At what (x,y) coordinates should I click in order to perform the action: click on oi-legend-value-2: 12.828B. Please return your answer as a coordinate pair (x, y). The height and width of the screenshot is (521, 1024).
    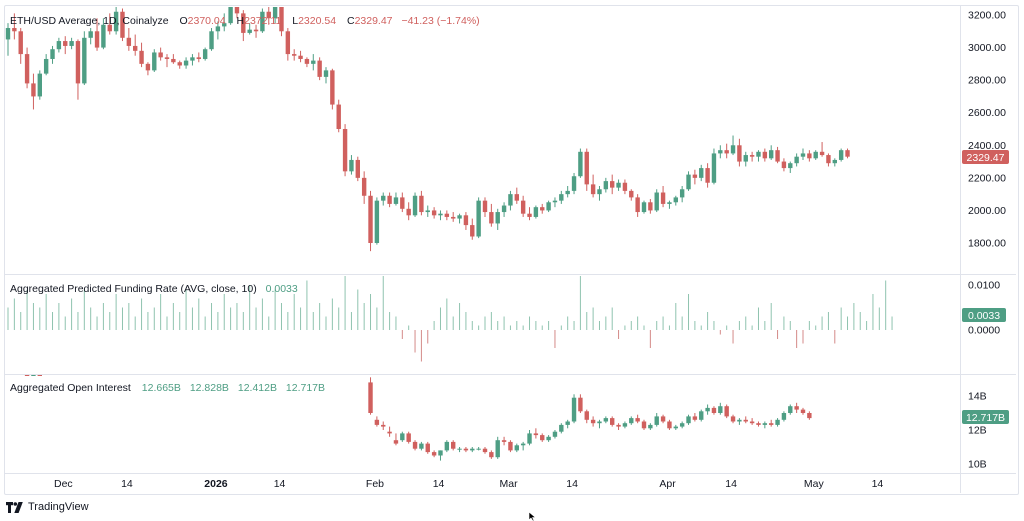
    Looking at the image, I should click on (209, 388).